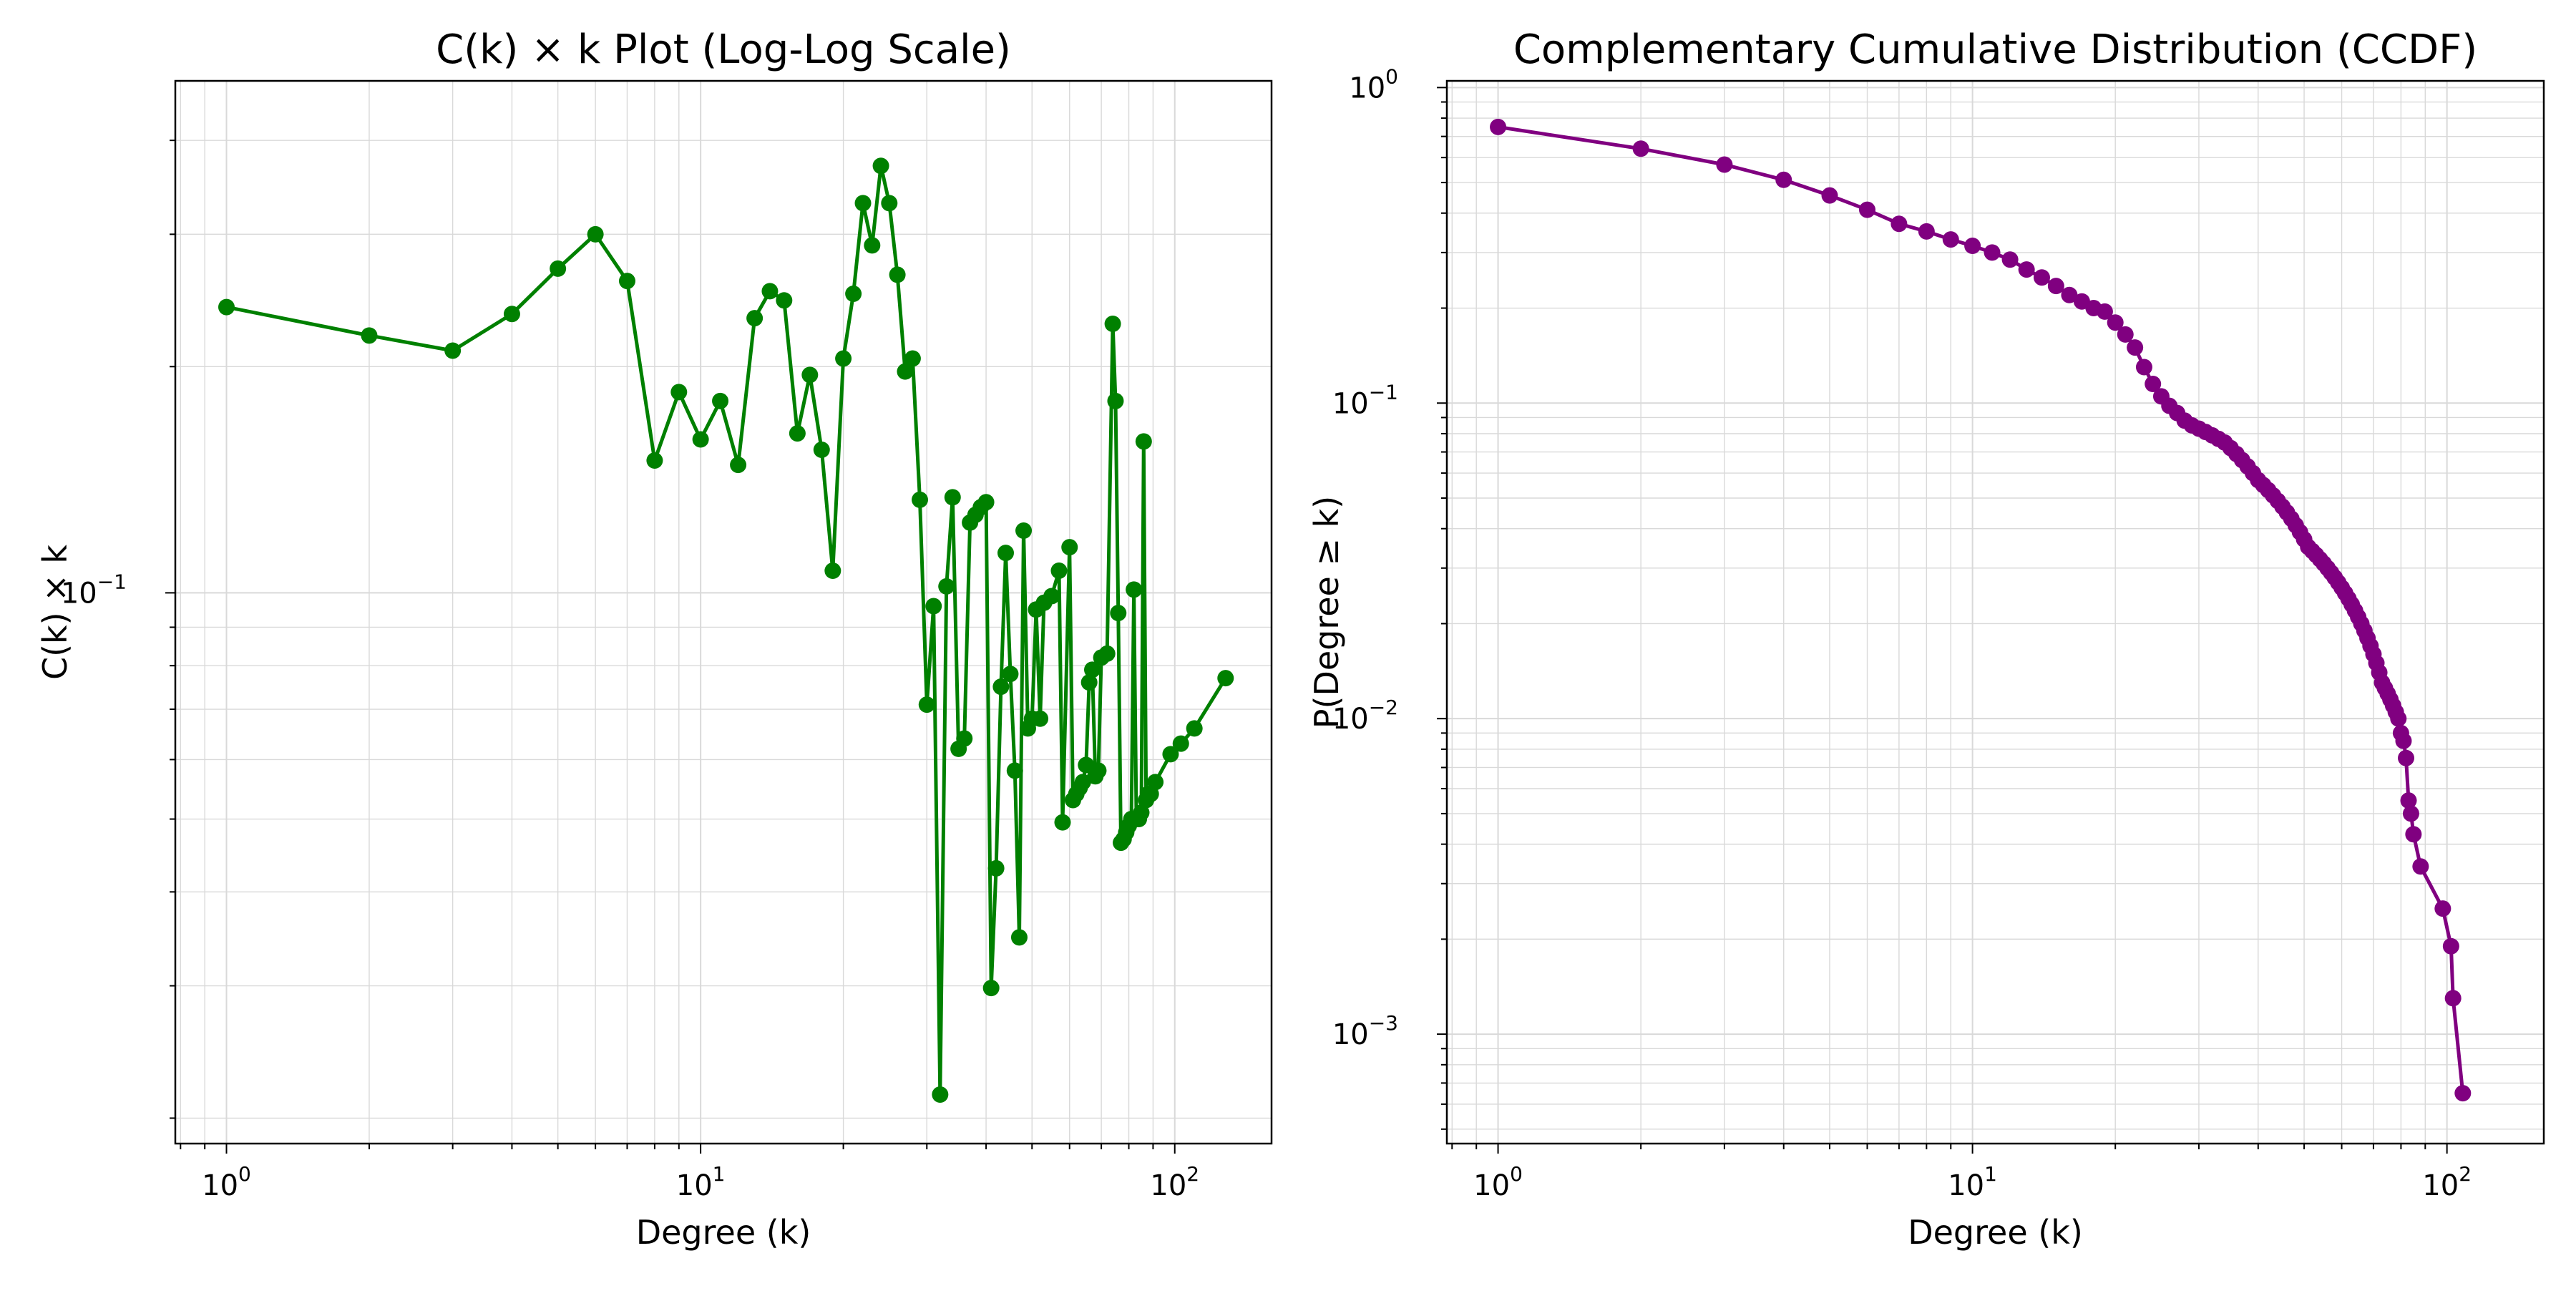  I want to click on chart-title: C(k) × k Plot (Log-Log Scale), so click(723, 49).